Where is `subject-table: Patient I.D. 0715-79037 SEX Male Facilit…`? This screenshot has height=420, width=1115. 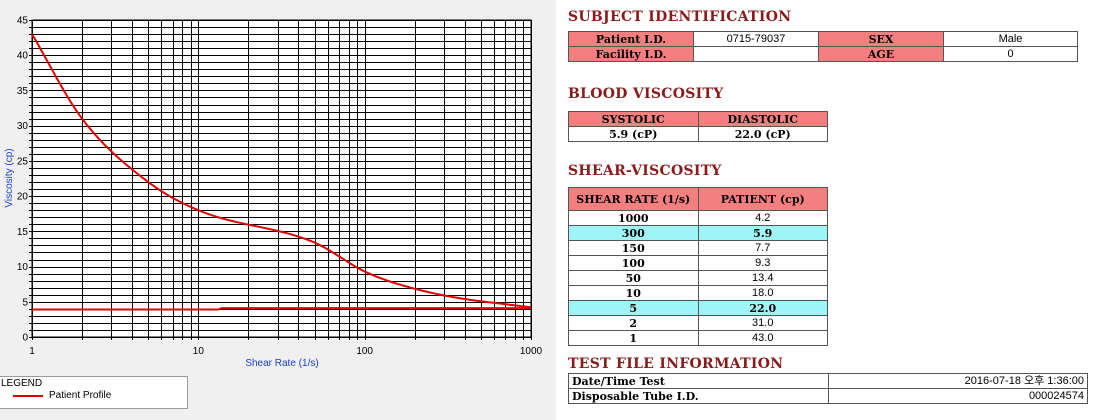
subject-table: Patient I.D. 0715-79037 SEX Male Facilit… is located at coordinates (823, 46).